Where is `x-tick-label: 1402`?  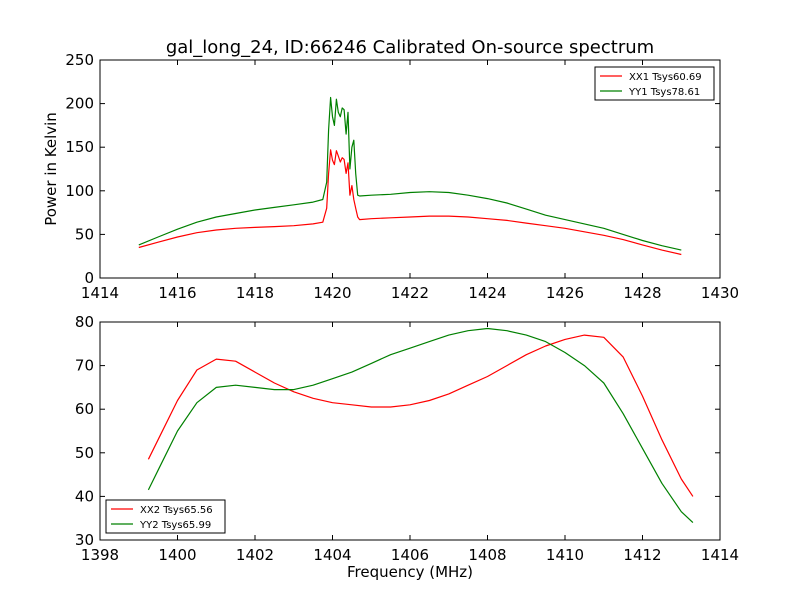 x-tick-label: 1402 is located at coordinates (255, 555).